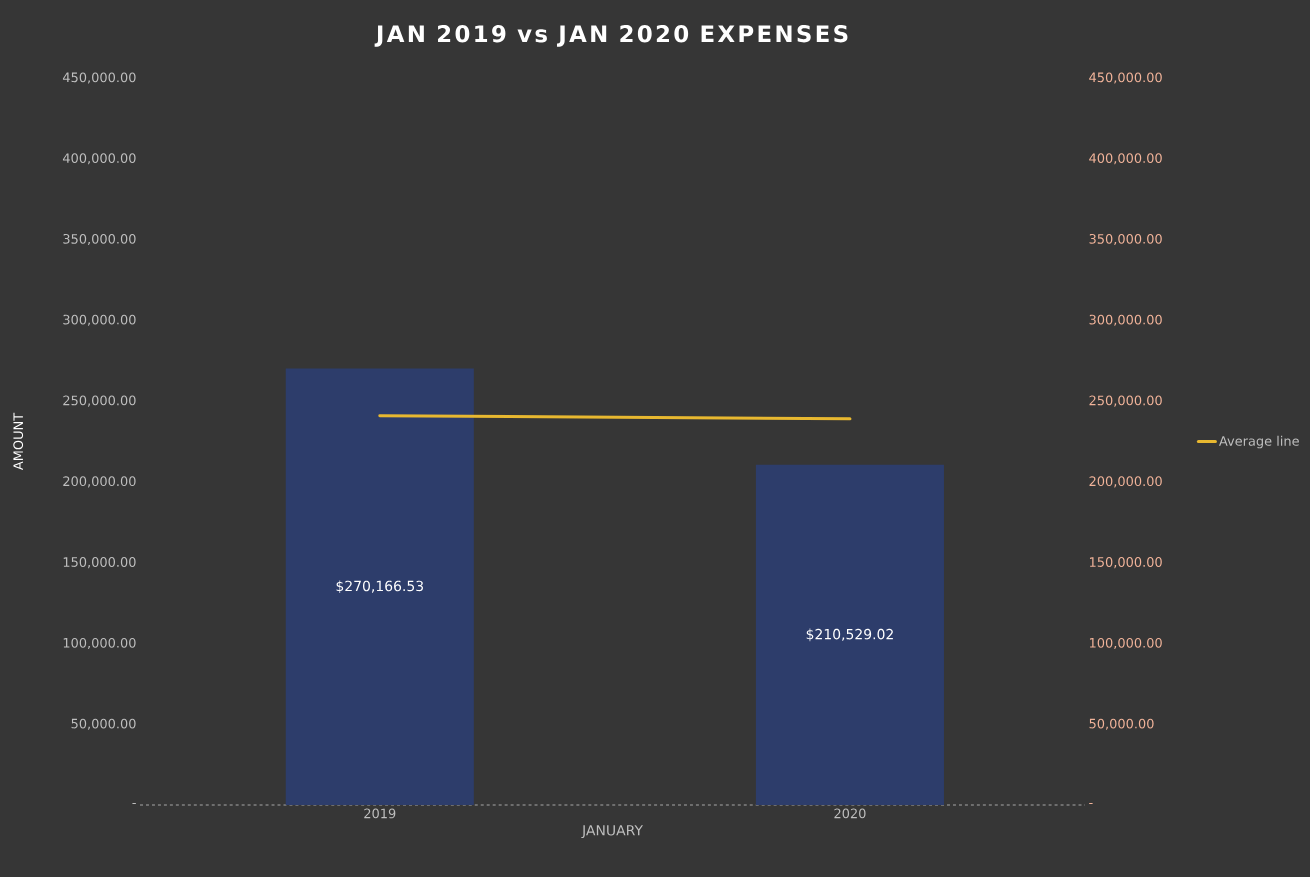 Image resolution: width=1310 pixels, height=877 pixels. I want to click on y-axis-title: AMOUNT, so click(18, 441).